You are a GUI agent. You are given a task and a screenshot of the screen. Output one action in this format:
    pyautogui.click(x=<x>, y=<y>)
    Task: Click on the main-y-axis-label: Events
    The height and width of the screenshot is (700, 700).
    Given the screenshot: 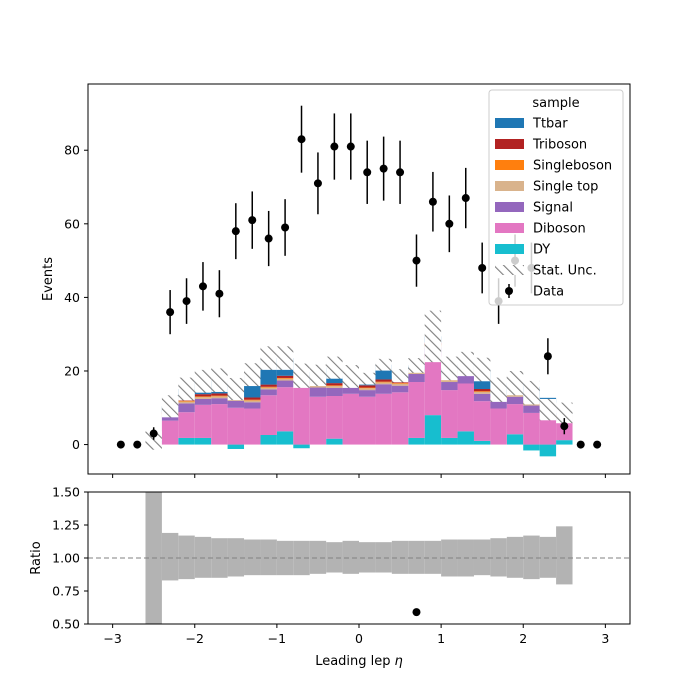 What is the action you would take?
    pyautogui.click(x=48, y=279)
    